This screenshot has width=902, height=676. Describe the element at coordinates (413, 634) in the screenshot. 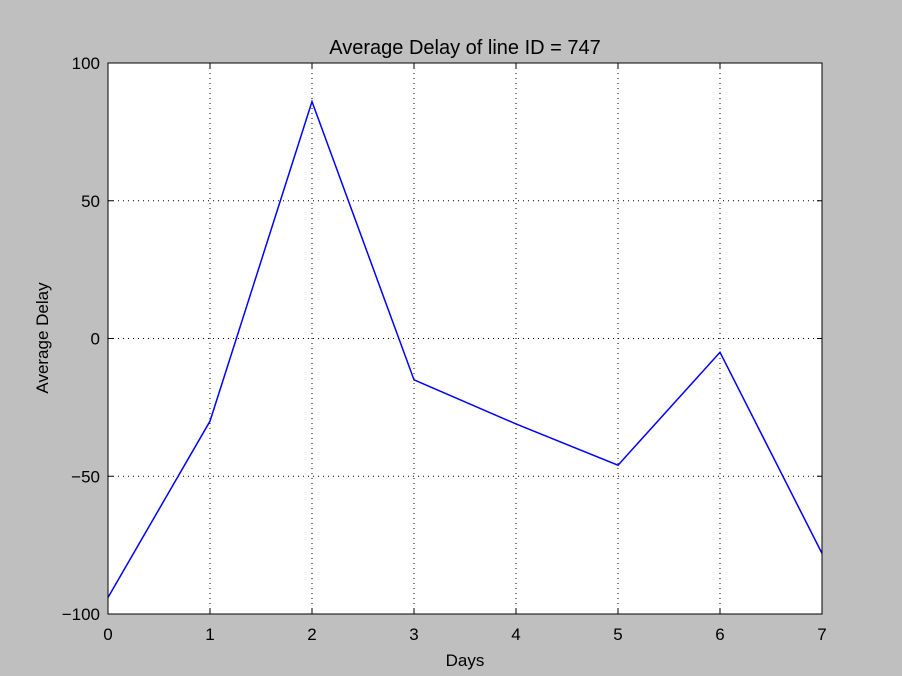

I see `x-tick-label: 3` at that location.